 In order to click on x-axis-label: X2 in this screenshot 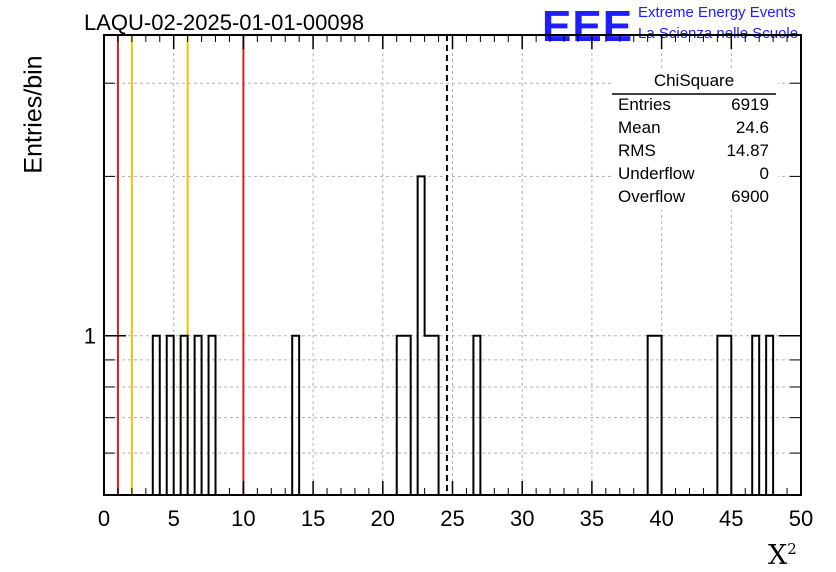, I will do `click(782, 555)`.